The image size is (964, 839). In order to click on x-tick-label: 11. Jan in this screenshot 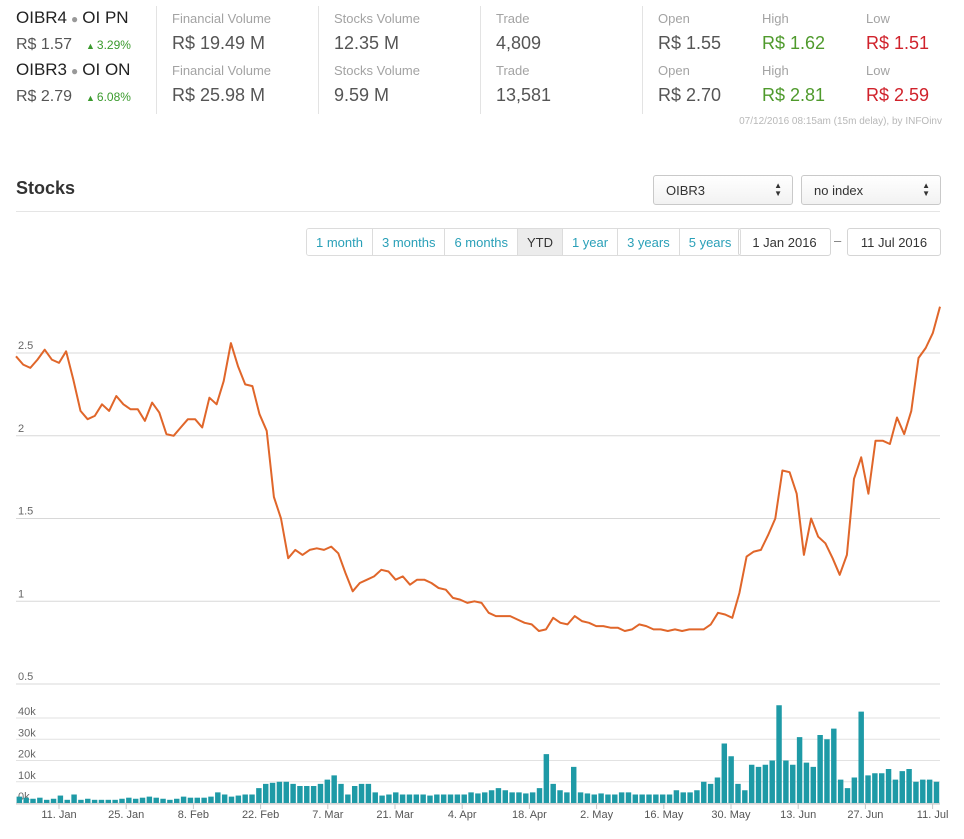, I will do `click(58, 815)`.